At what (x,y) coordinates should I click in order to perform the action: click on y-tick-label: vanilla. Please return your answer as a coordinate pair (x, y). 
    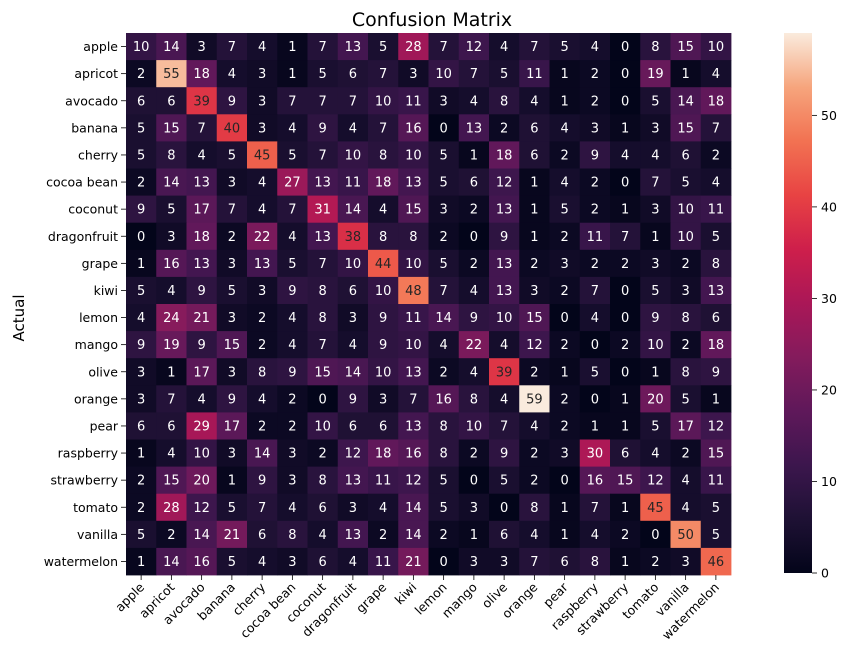
    Looking at the image, I should click on (97, 534).